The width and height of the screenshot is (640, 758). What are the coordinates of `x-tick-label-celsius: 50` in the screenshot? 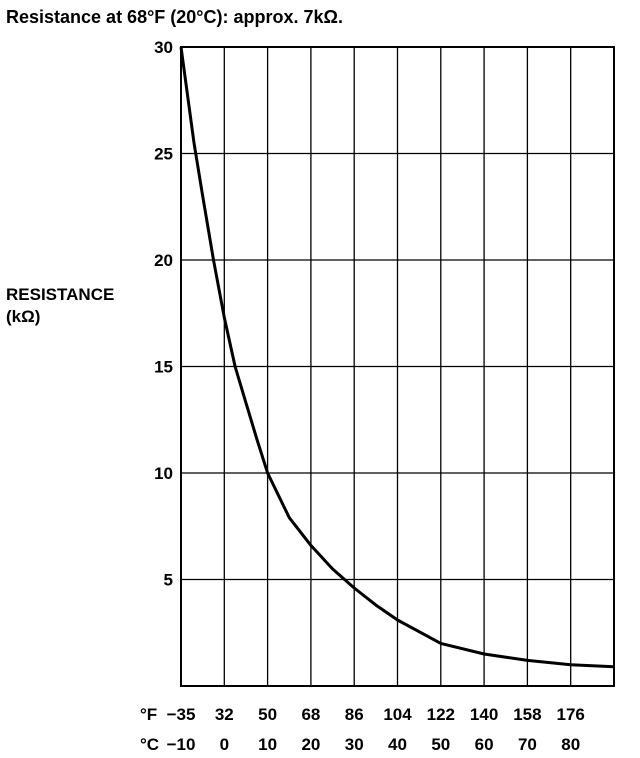 It's located at (440, 744).